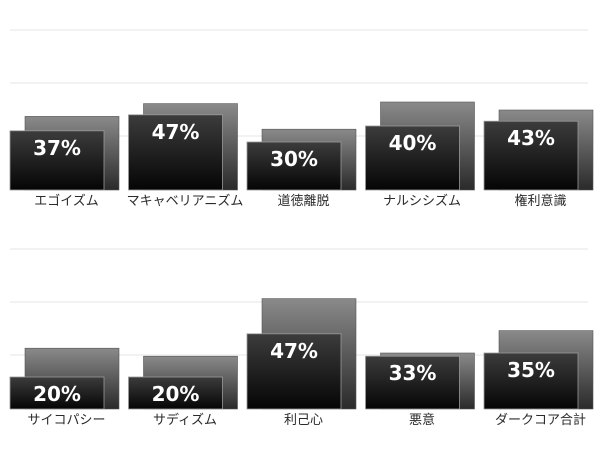  Describe the element at coordinates (303, 420) in the screenshot. I see `category-label: 利己心` at that location.